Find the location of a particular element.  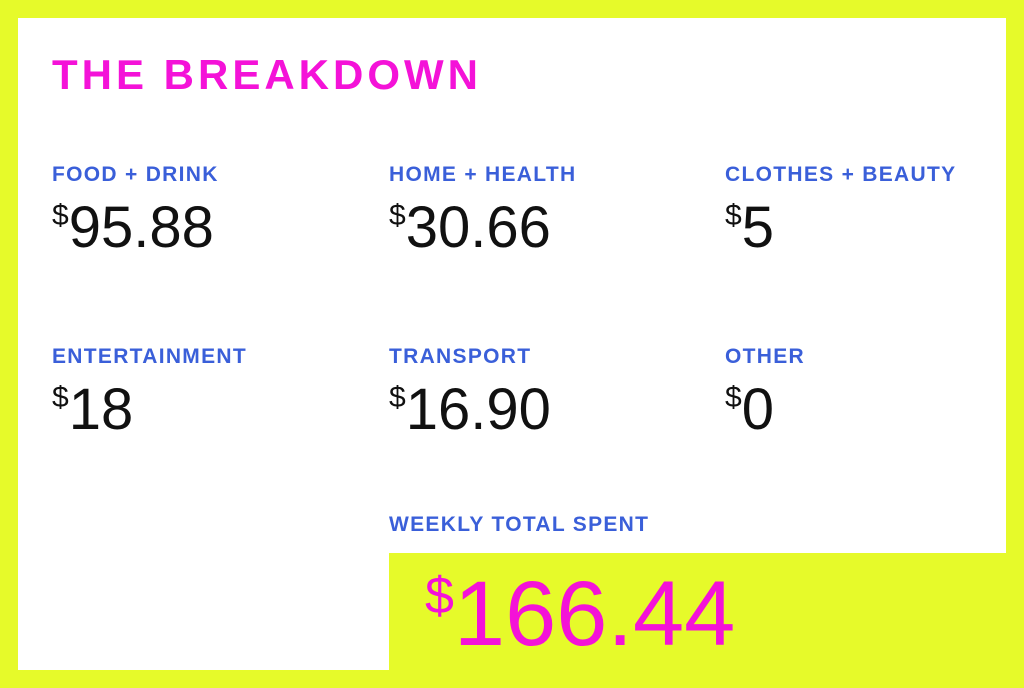

amount-value: 0 is located at coordinates (757, 409).